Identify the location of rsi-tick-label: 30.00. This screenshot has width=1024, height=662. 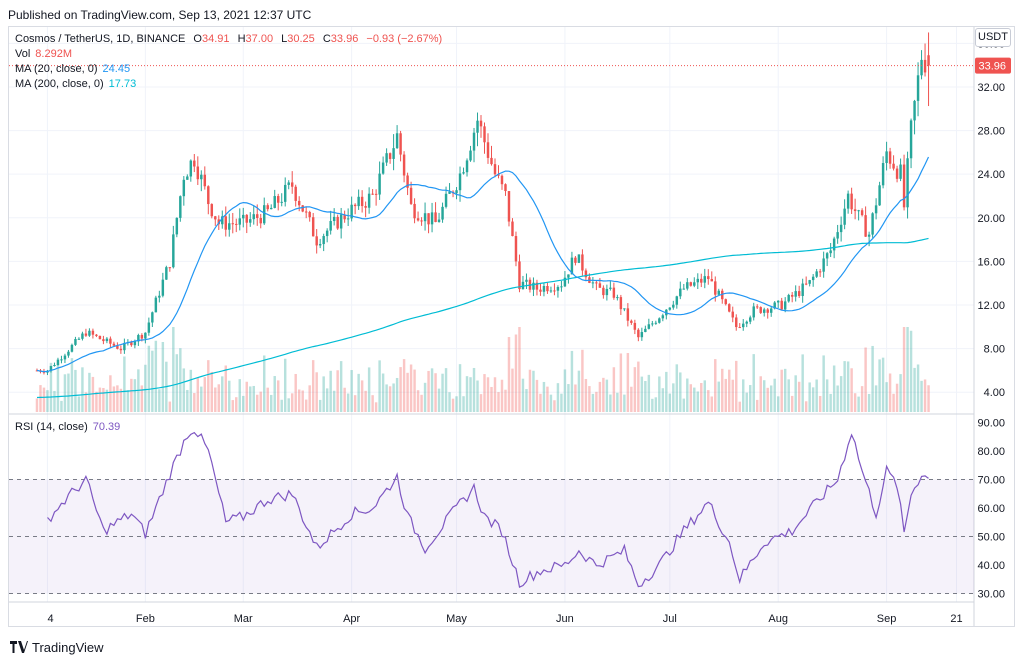
(991, 594).